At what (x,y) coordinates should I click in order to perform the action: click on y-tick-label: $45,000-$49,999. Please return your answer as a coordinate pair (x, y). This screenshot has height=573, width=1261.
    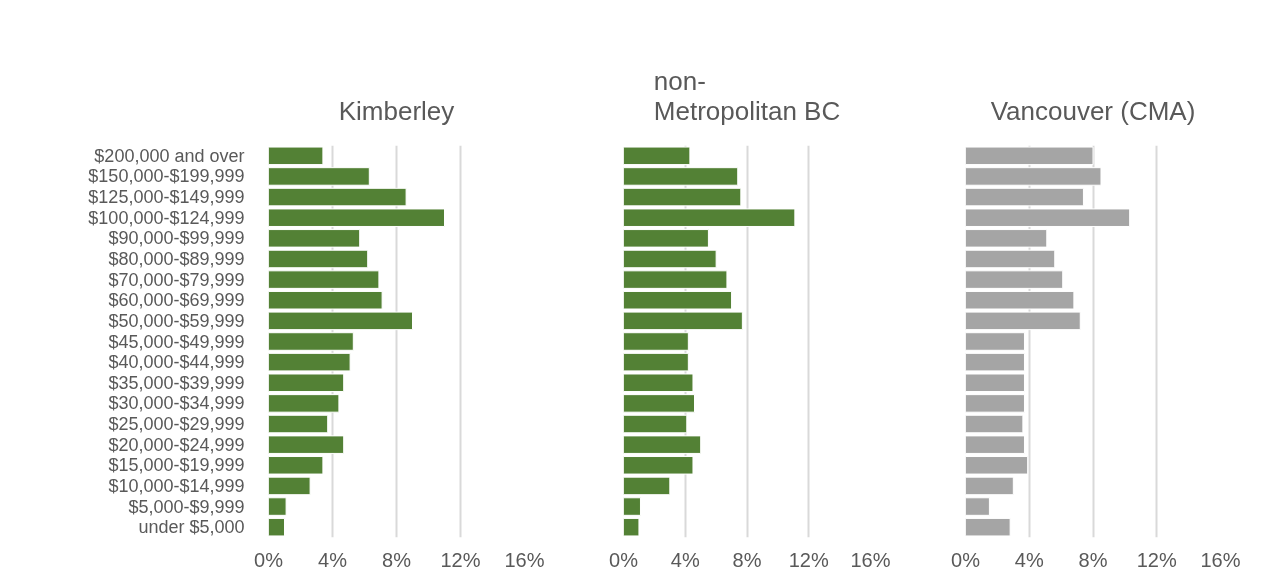
    Looking at the image, I should click on (176, 341).